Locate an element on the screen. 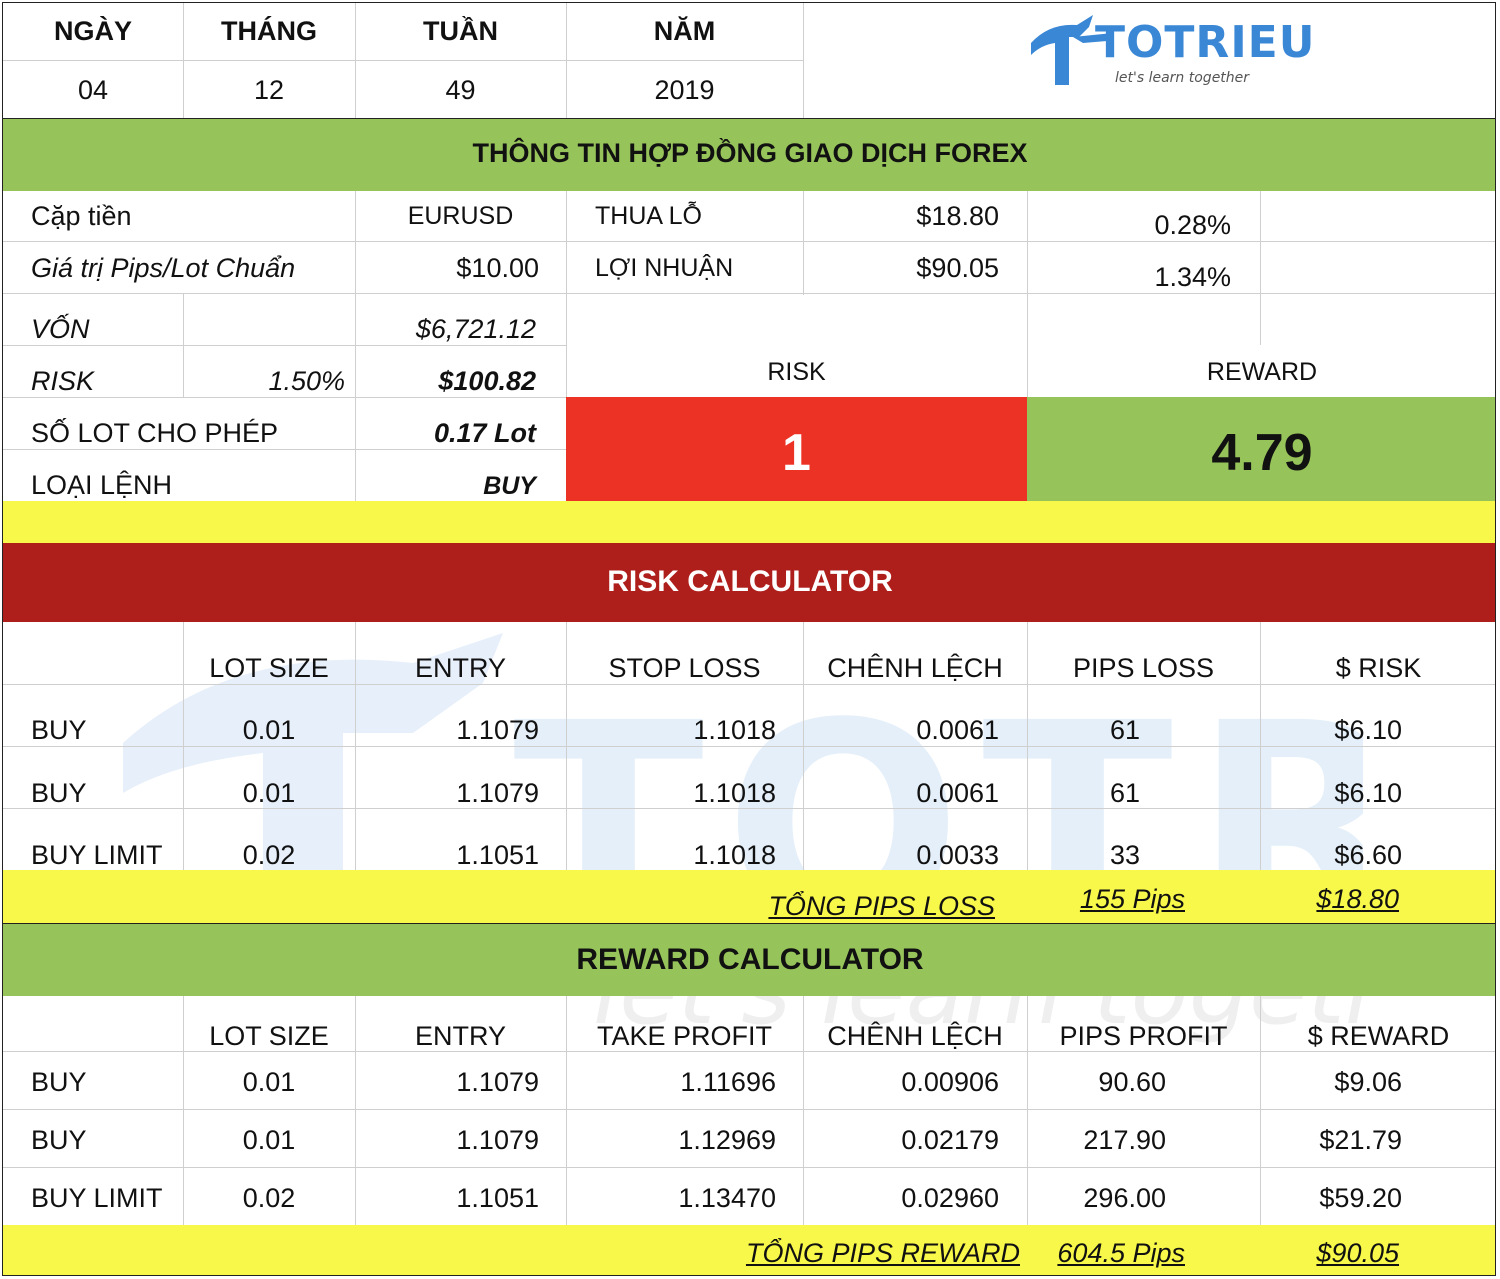  risk-calc-title-band is located at coordinates (749, 582).